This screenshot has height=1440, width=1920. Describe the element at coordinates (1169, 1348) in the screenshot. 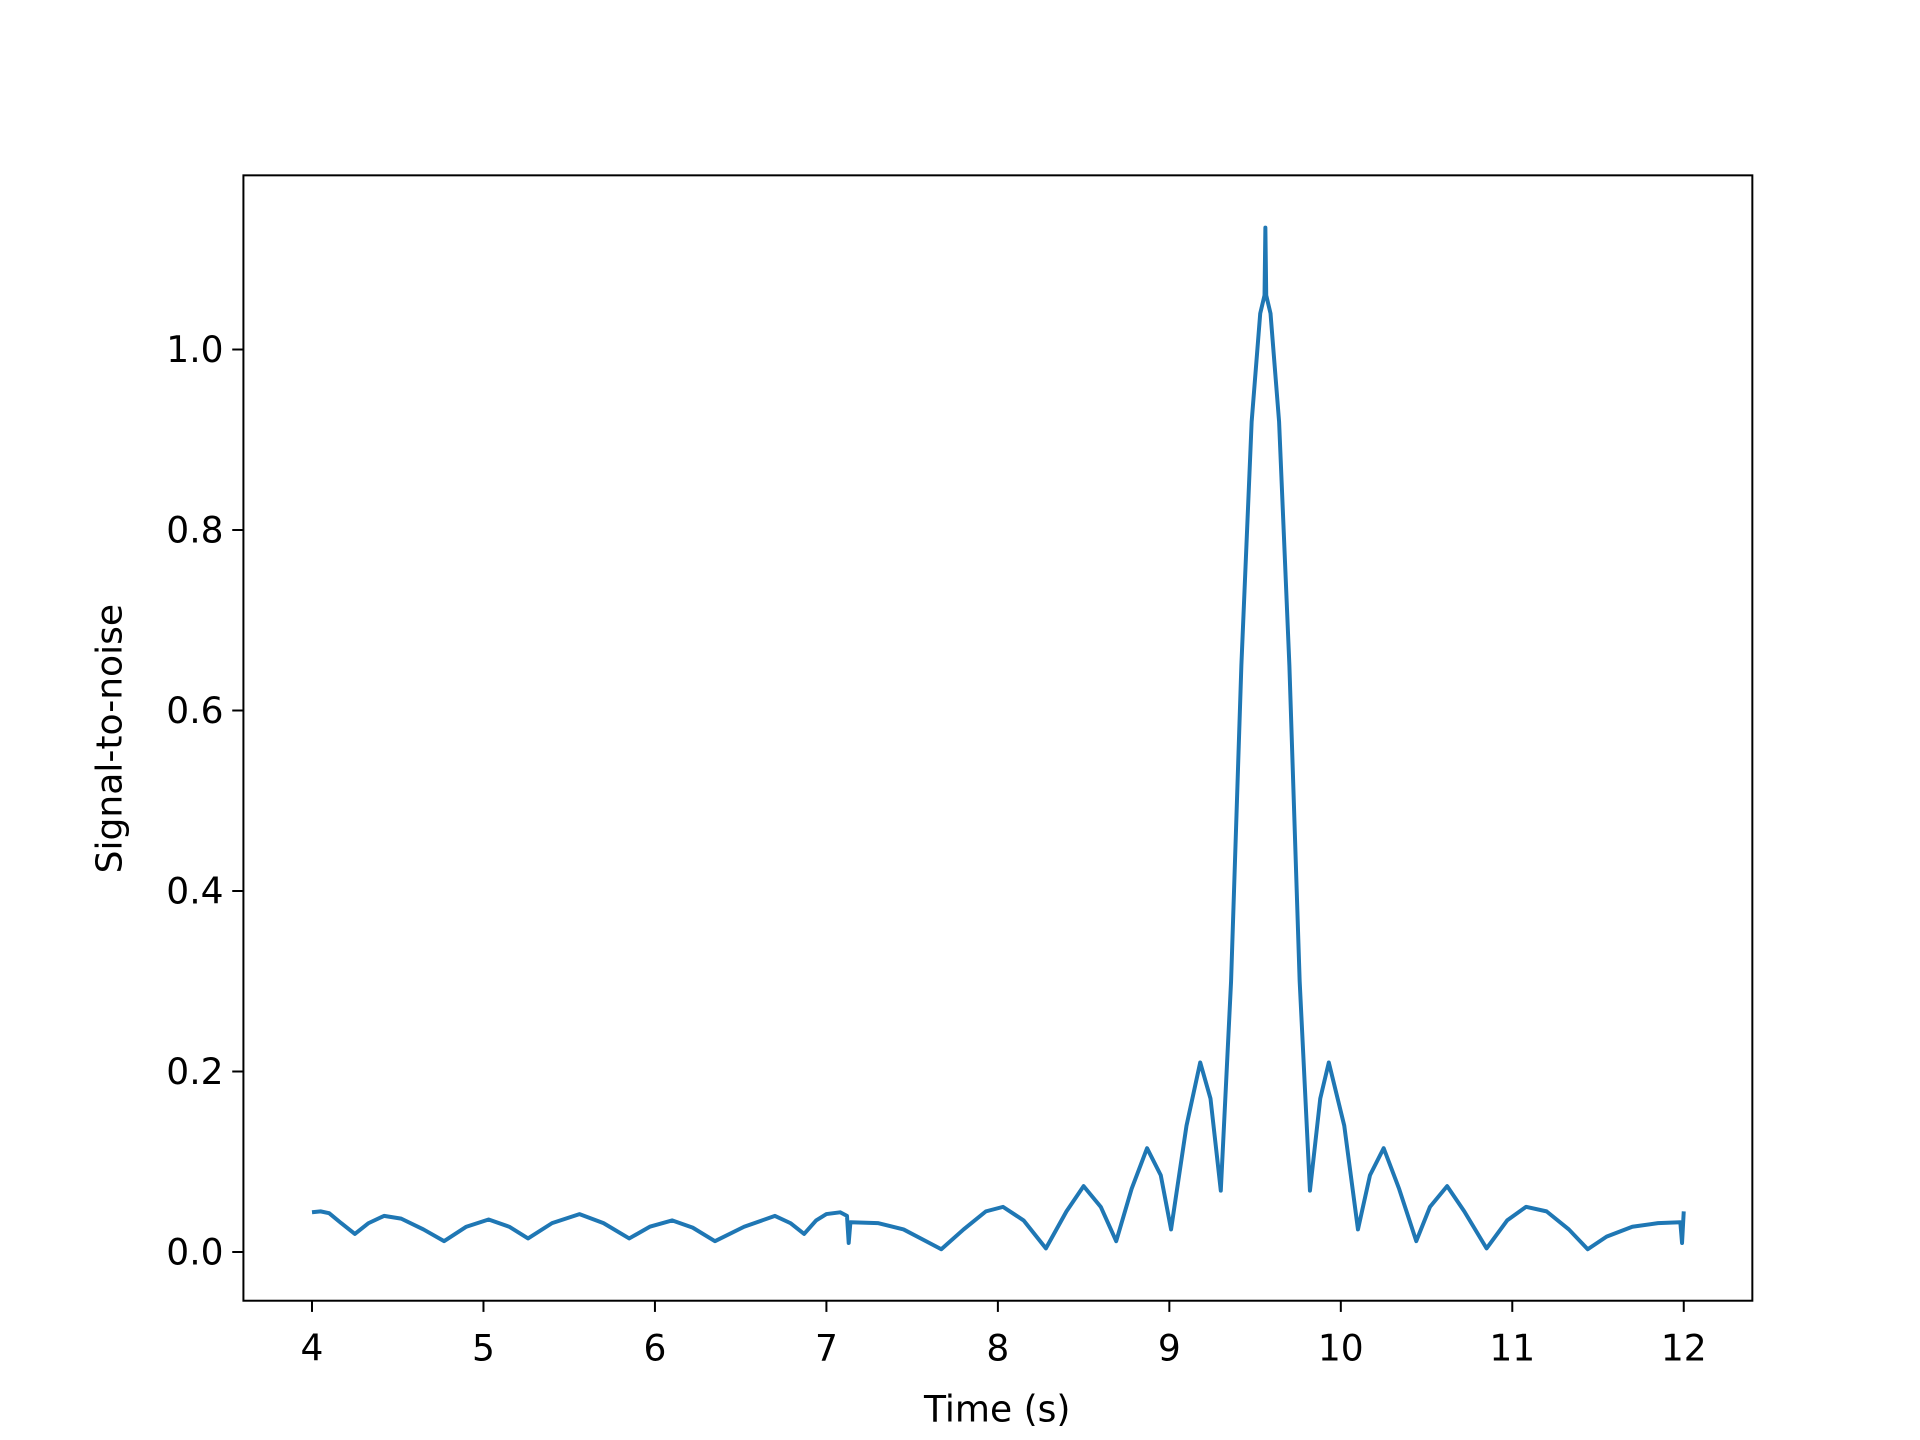

I see `x-tick-label: 9` at that location.